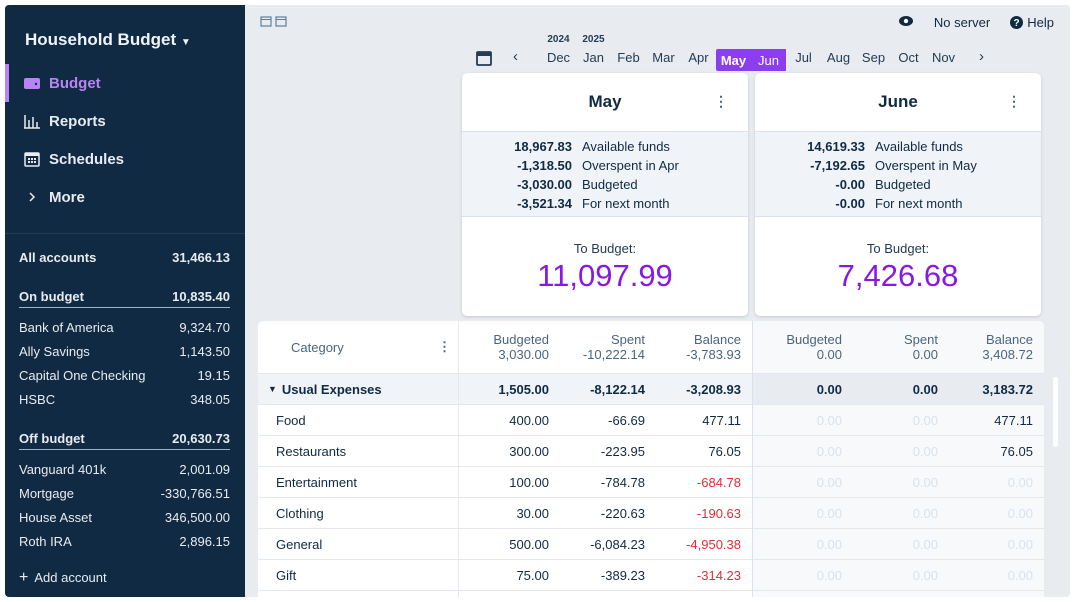 The width and height of the screenshot is (1073, 602). Describe the element at coordinates (124, 541) in the screenshot. I see `account-item: Roth IRA 2,896.15` at that location.